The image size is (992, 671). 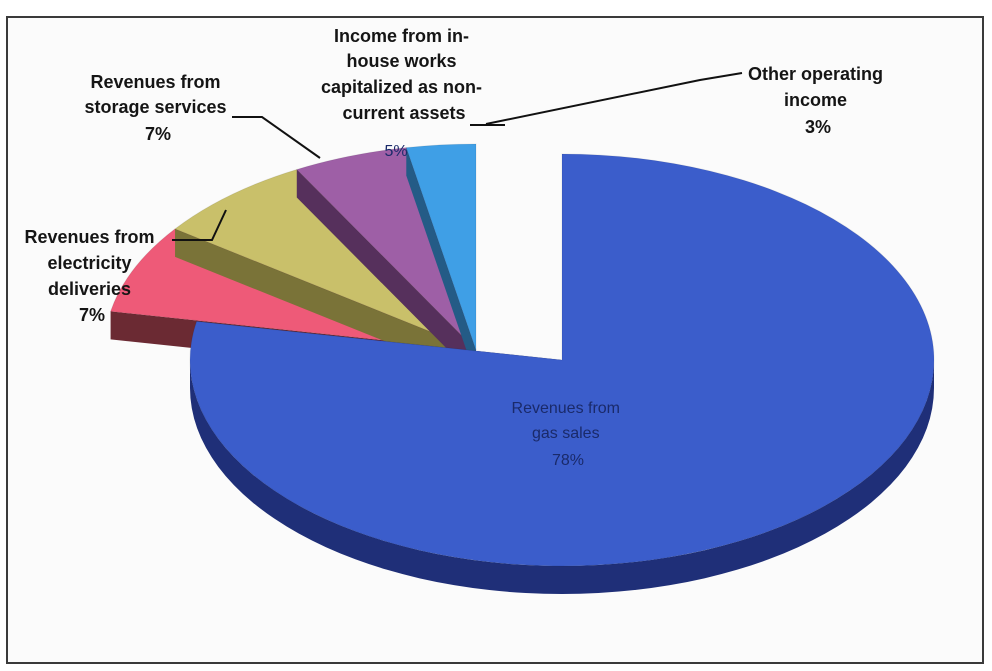 I want to click on slice-label-inhouse-line3: capitalized as non-, so click(x=401, y=87).